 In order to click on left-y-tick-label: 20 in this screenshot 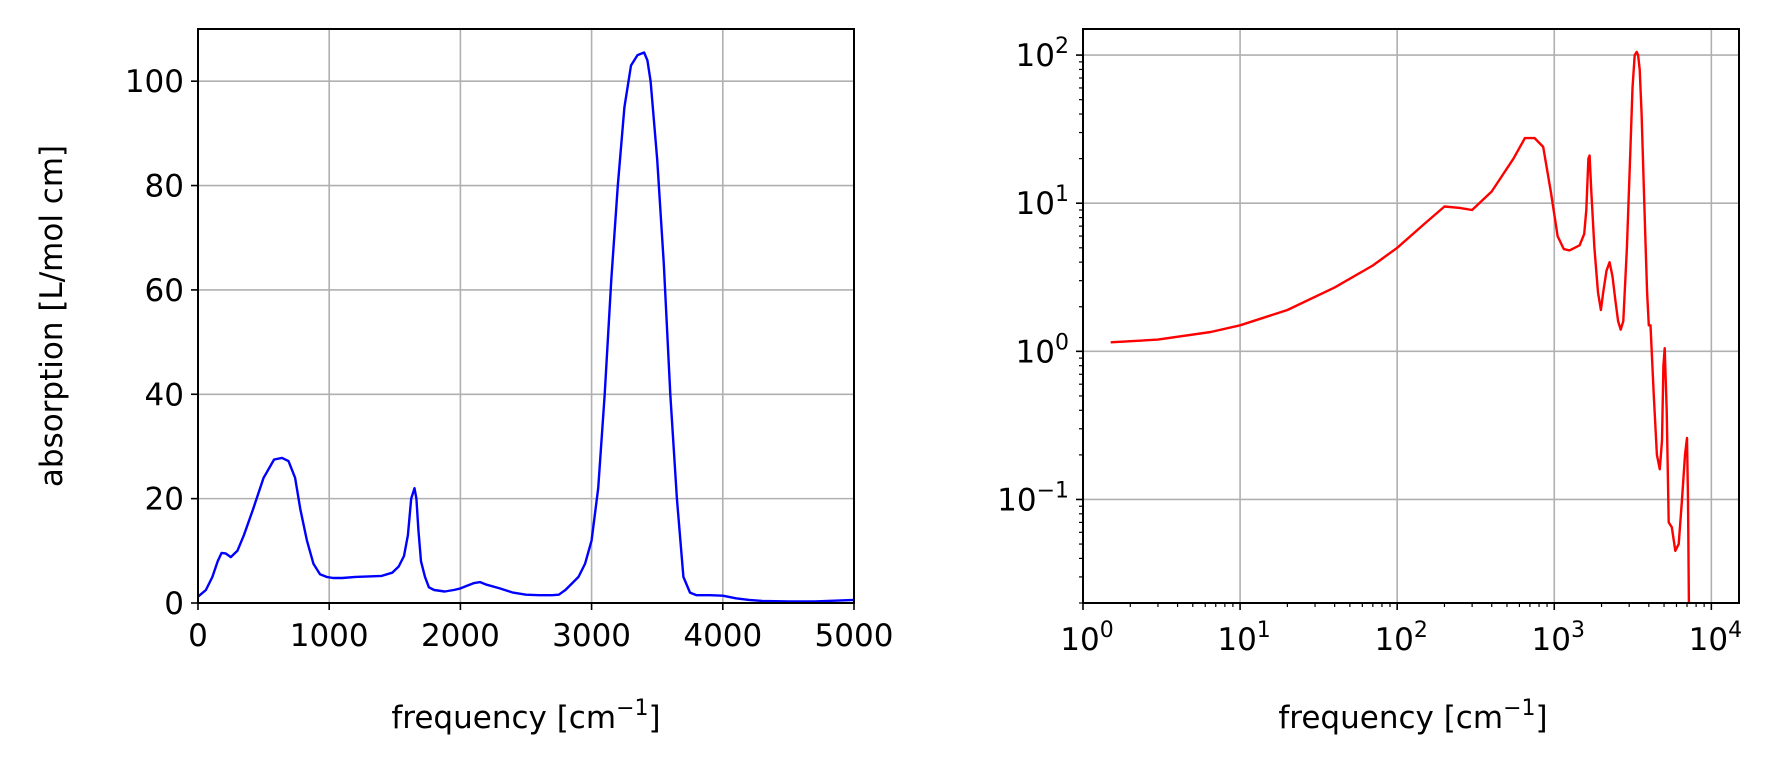, I will do `click(164, 500)`.